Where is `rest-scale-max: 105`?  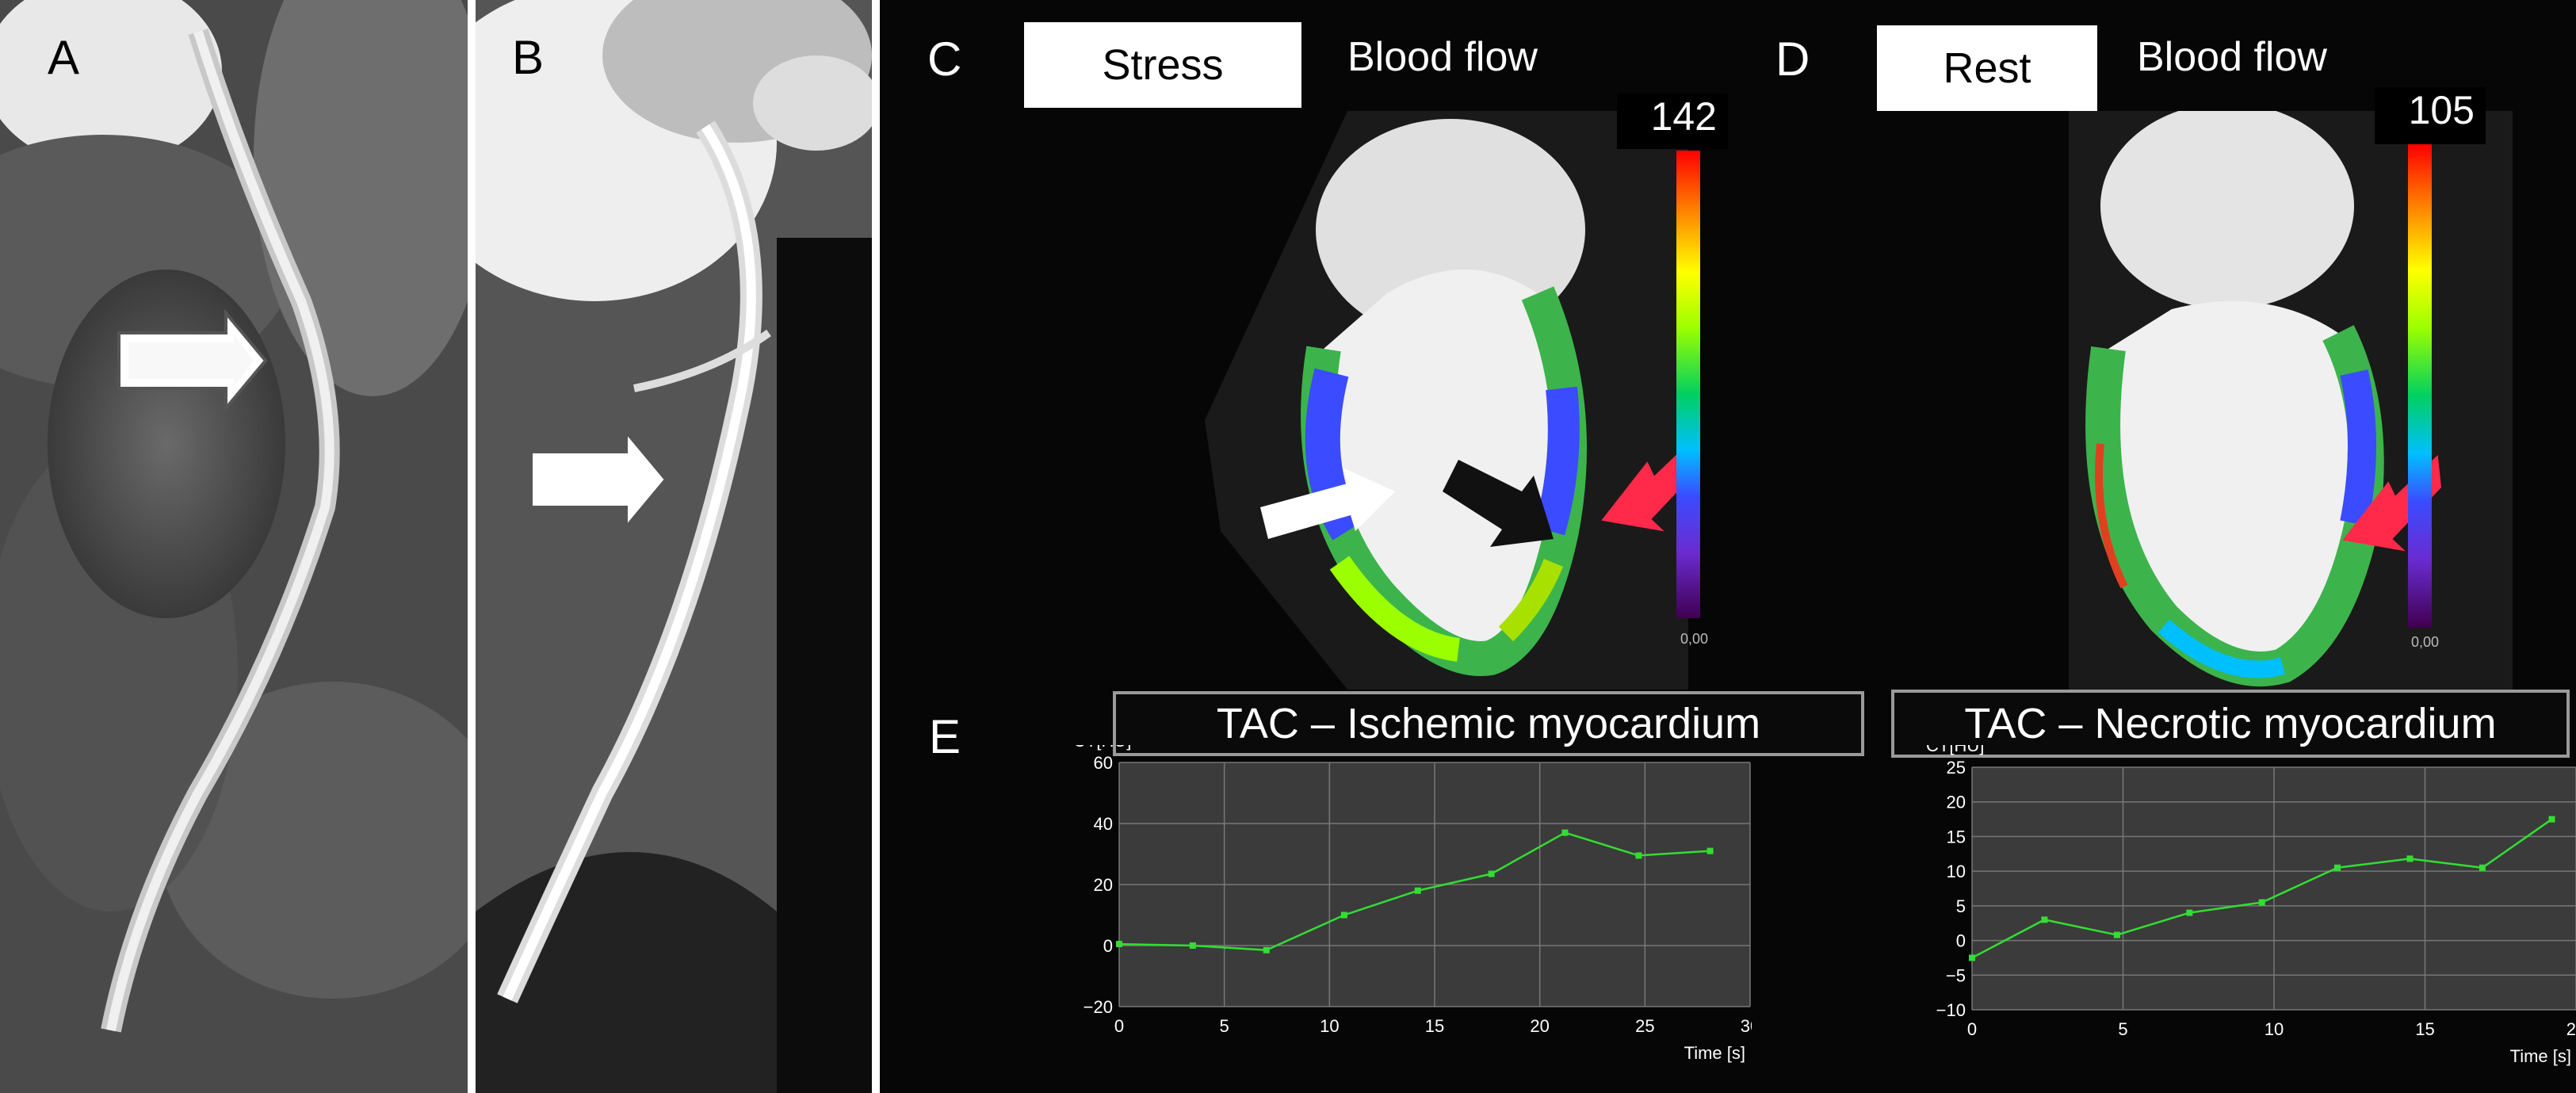 rest-scale-max: 105 is located at coordinates (2430, 115).